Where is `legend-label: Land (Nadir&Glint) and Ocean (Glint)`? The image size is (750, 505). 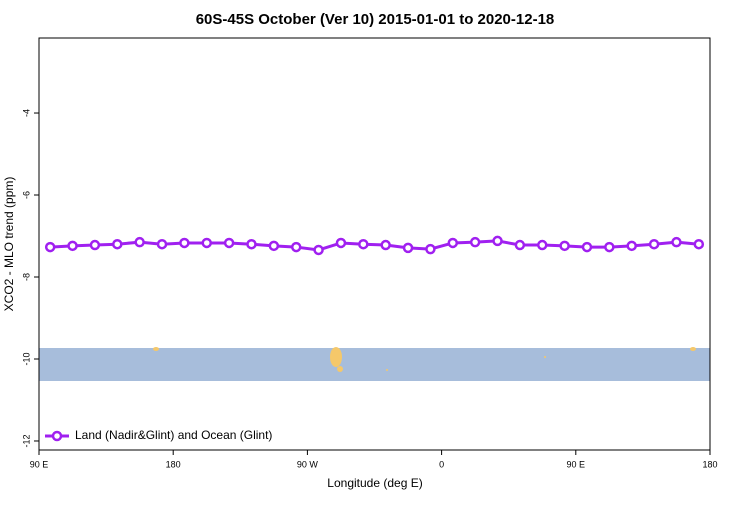
legend-label: Land (Nadir&Glint) and Ocean (Glint) is located at coordinates (173, 435).